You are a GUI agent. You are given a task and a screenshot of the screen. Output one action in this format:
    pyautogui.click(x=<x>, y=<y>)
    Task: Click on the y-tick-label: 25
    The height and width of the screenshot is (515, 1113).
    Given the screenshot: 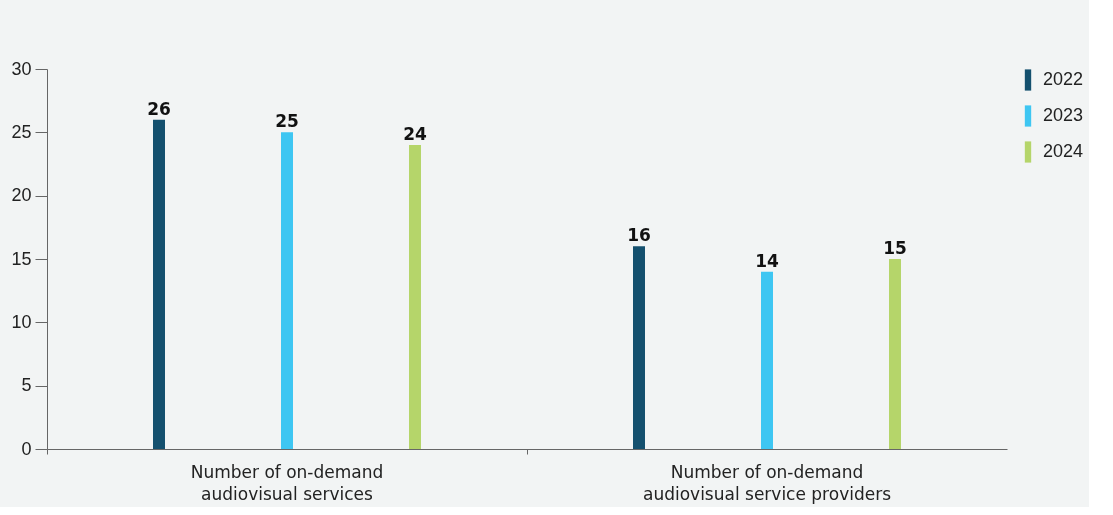 What is the action you would take?
    pyautogui.click(x=21, y=131)
    